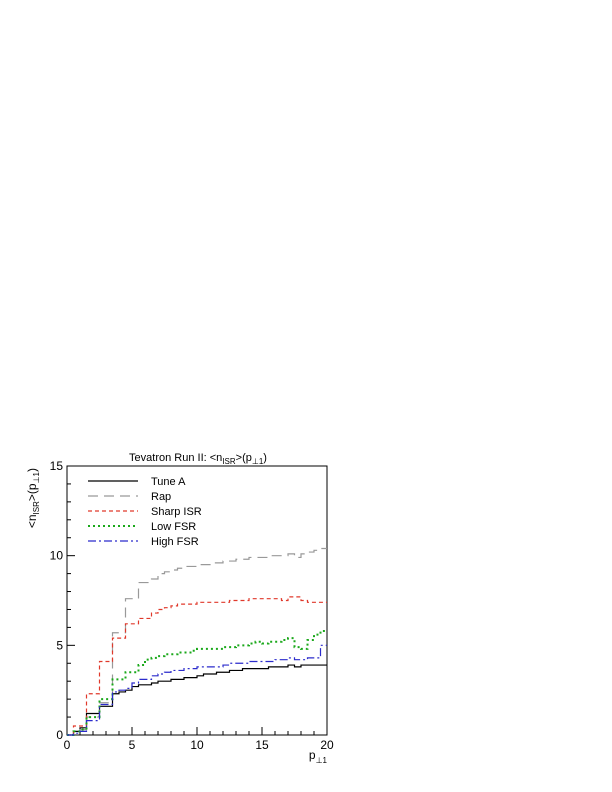 The image size is (612, 792). I want to click on y-axis-label-sub: ISR, so click(36, 508).